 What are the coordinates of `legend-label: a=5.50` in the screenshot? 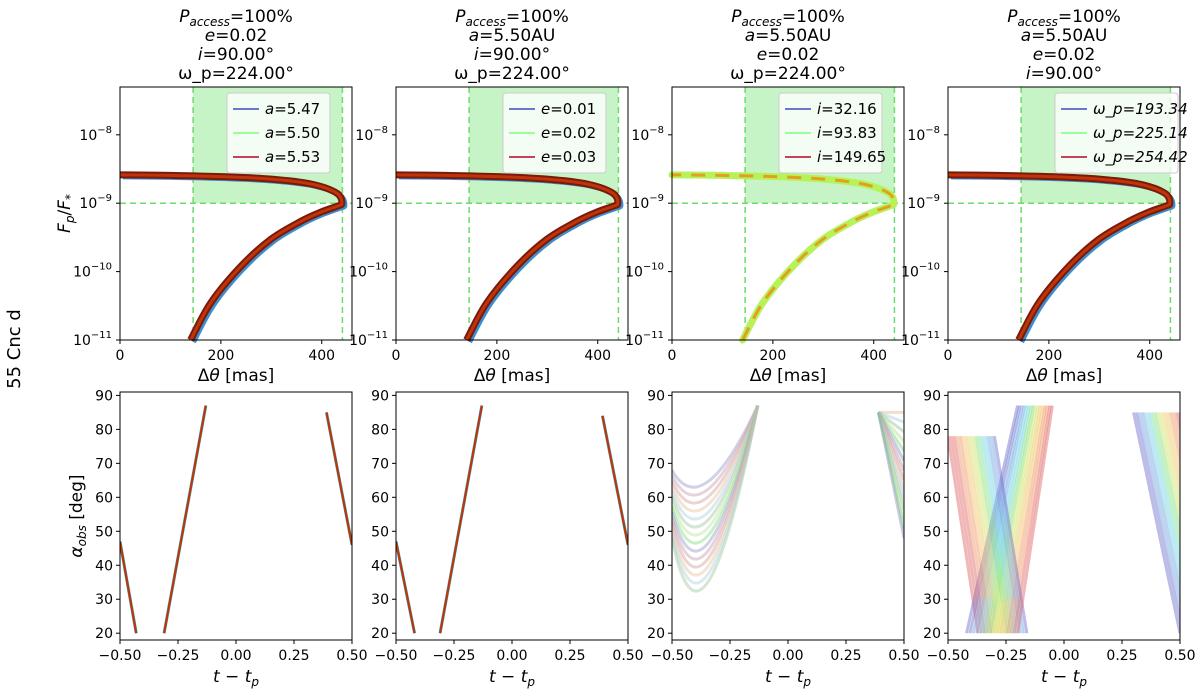 It's located at (292, 133).